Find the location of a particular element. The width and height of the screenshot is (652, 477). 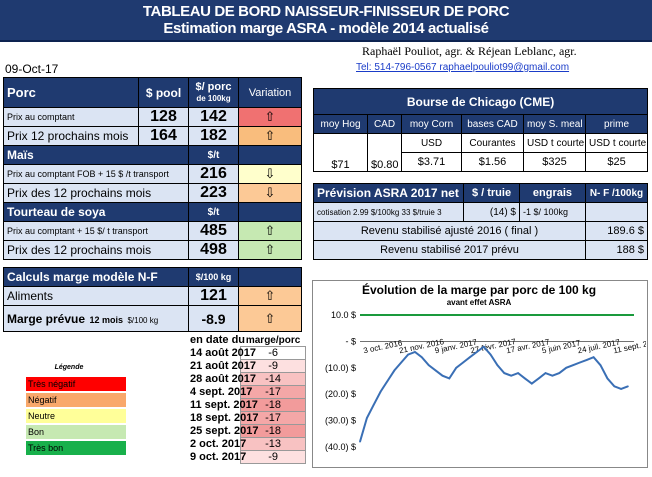

aliments-value: 121 is located at coordinates (213, 296).